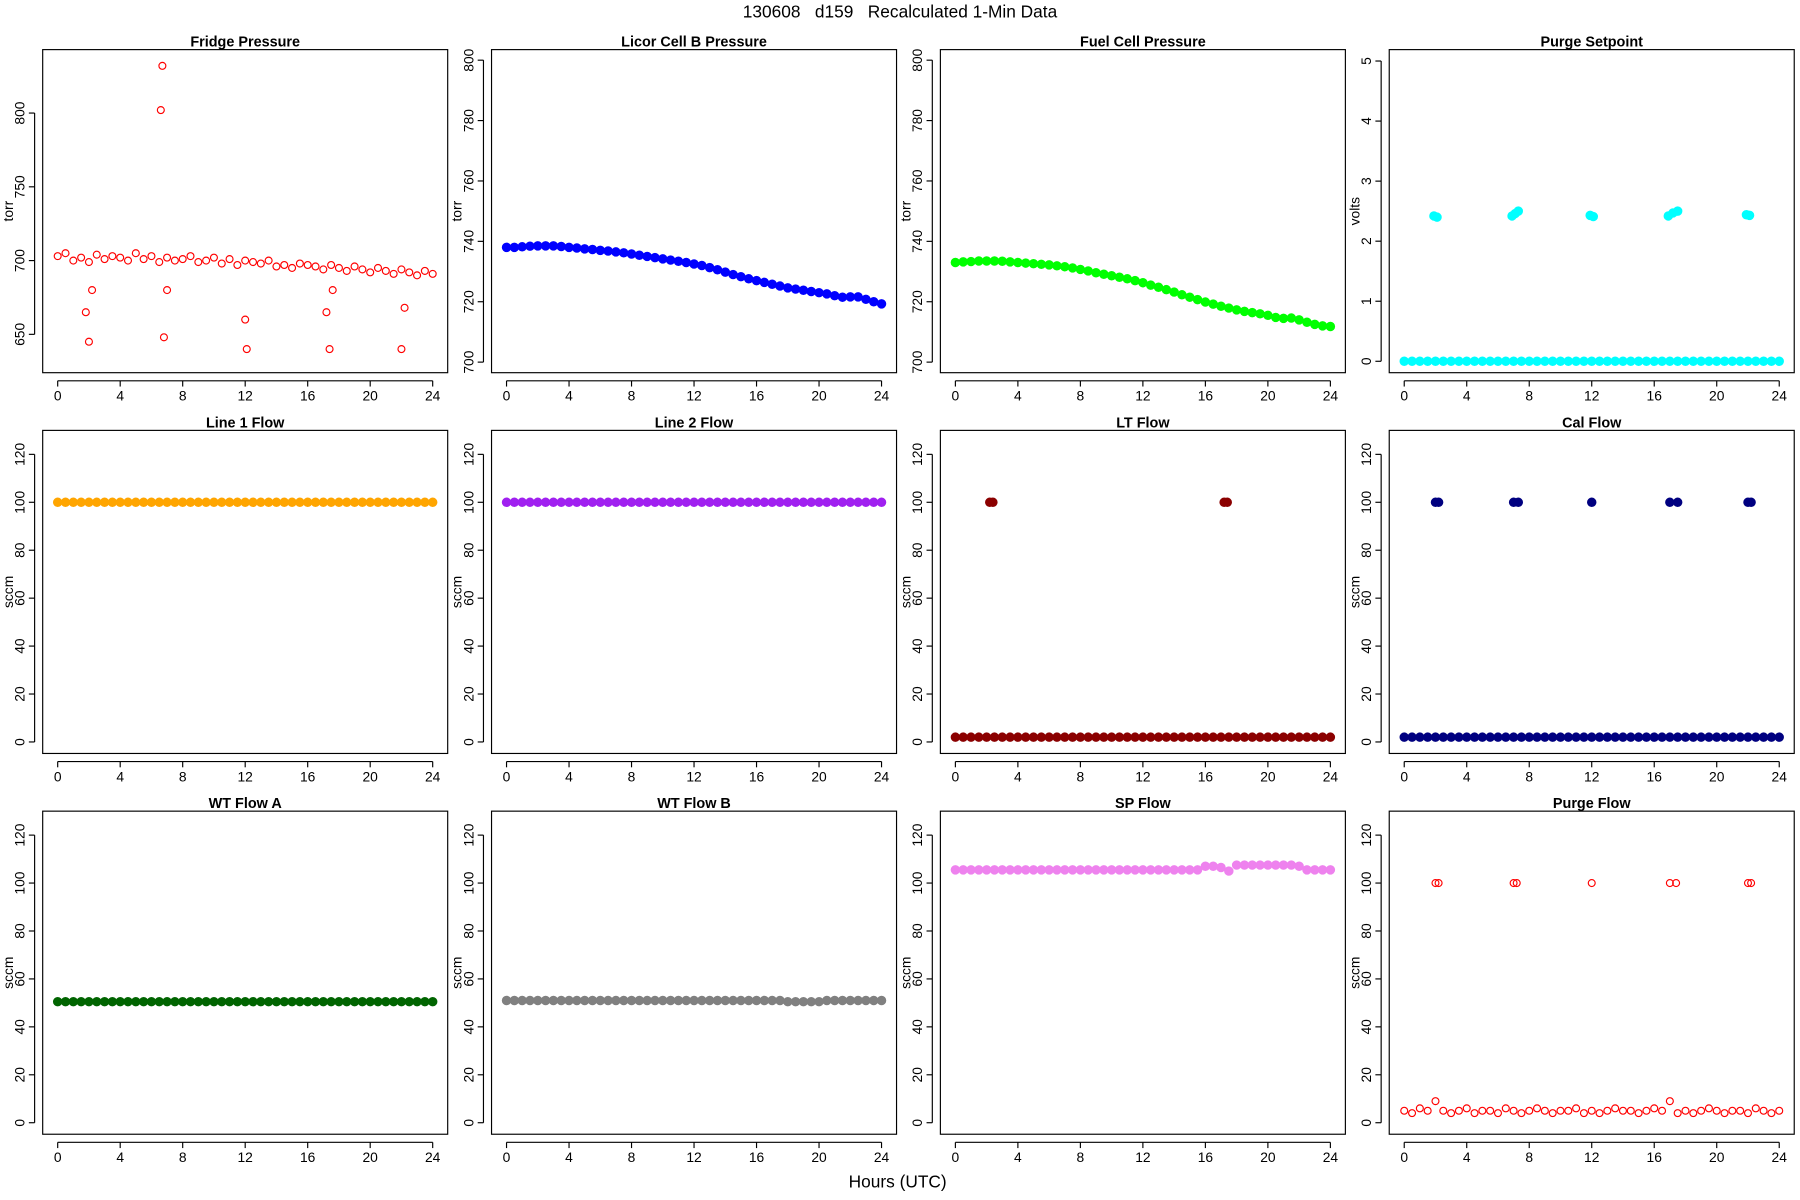 This screenshot has height=1200, width=1800. Describe the element at coordinates (19, 501) in the screenshot. I see `y-tick-label: 100` at that location.